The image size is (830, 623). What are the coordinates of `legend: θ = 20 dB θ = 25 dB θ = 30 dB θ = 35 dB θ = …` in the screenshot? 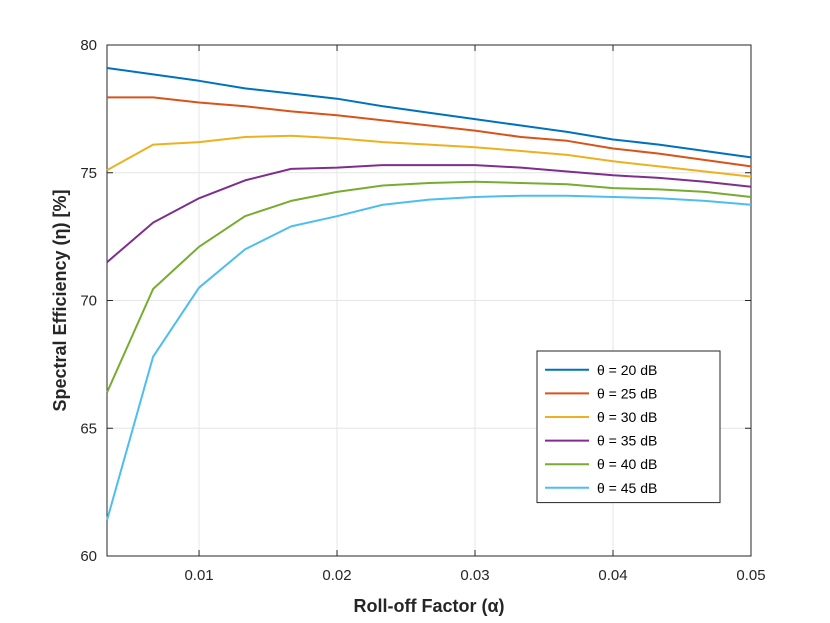 It's located at (628, 427).